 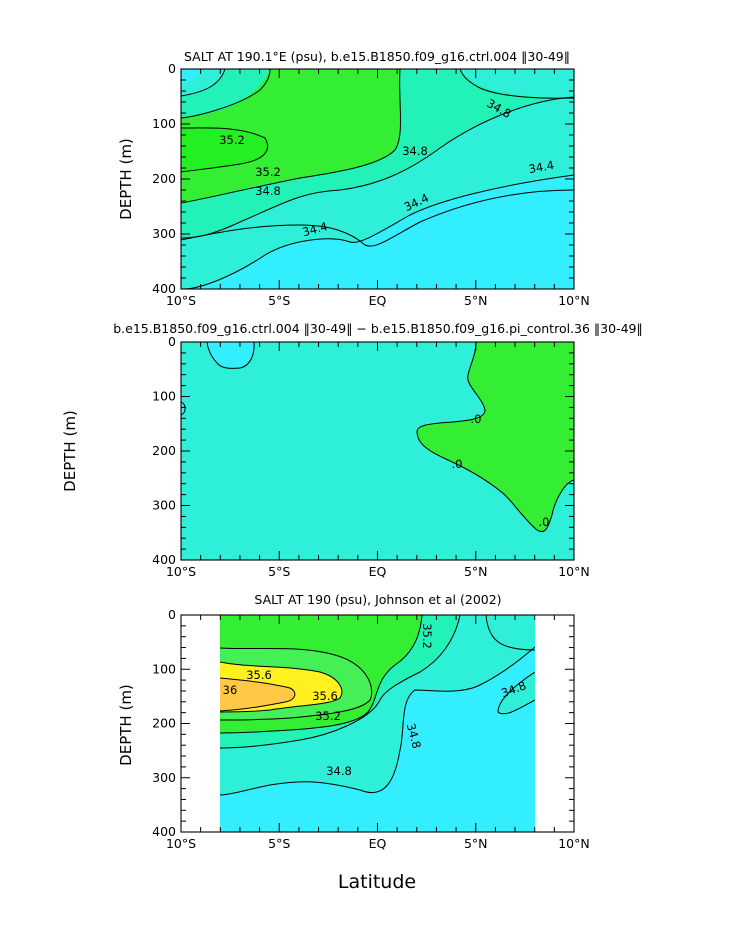 I want to click on p3-clabel-5: 35.2, so click(x=427, y=636).